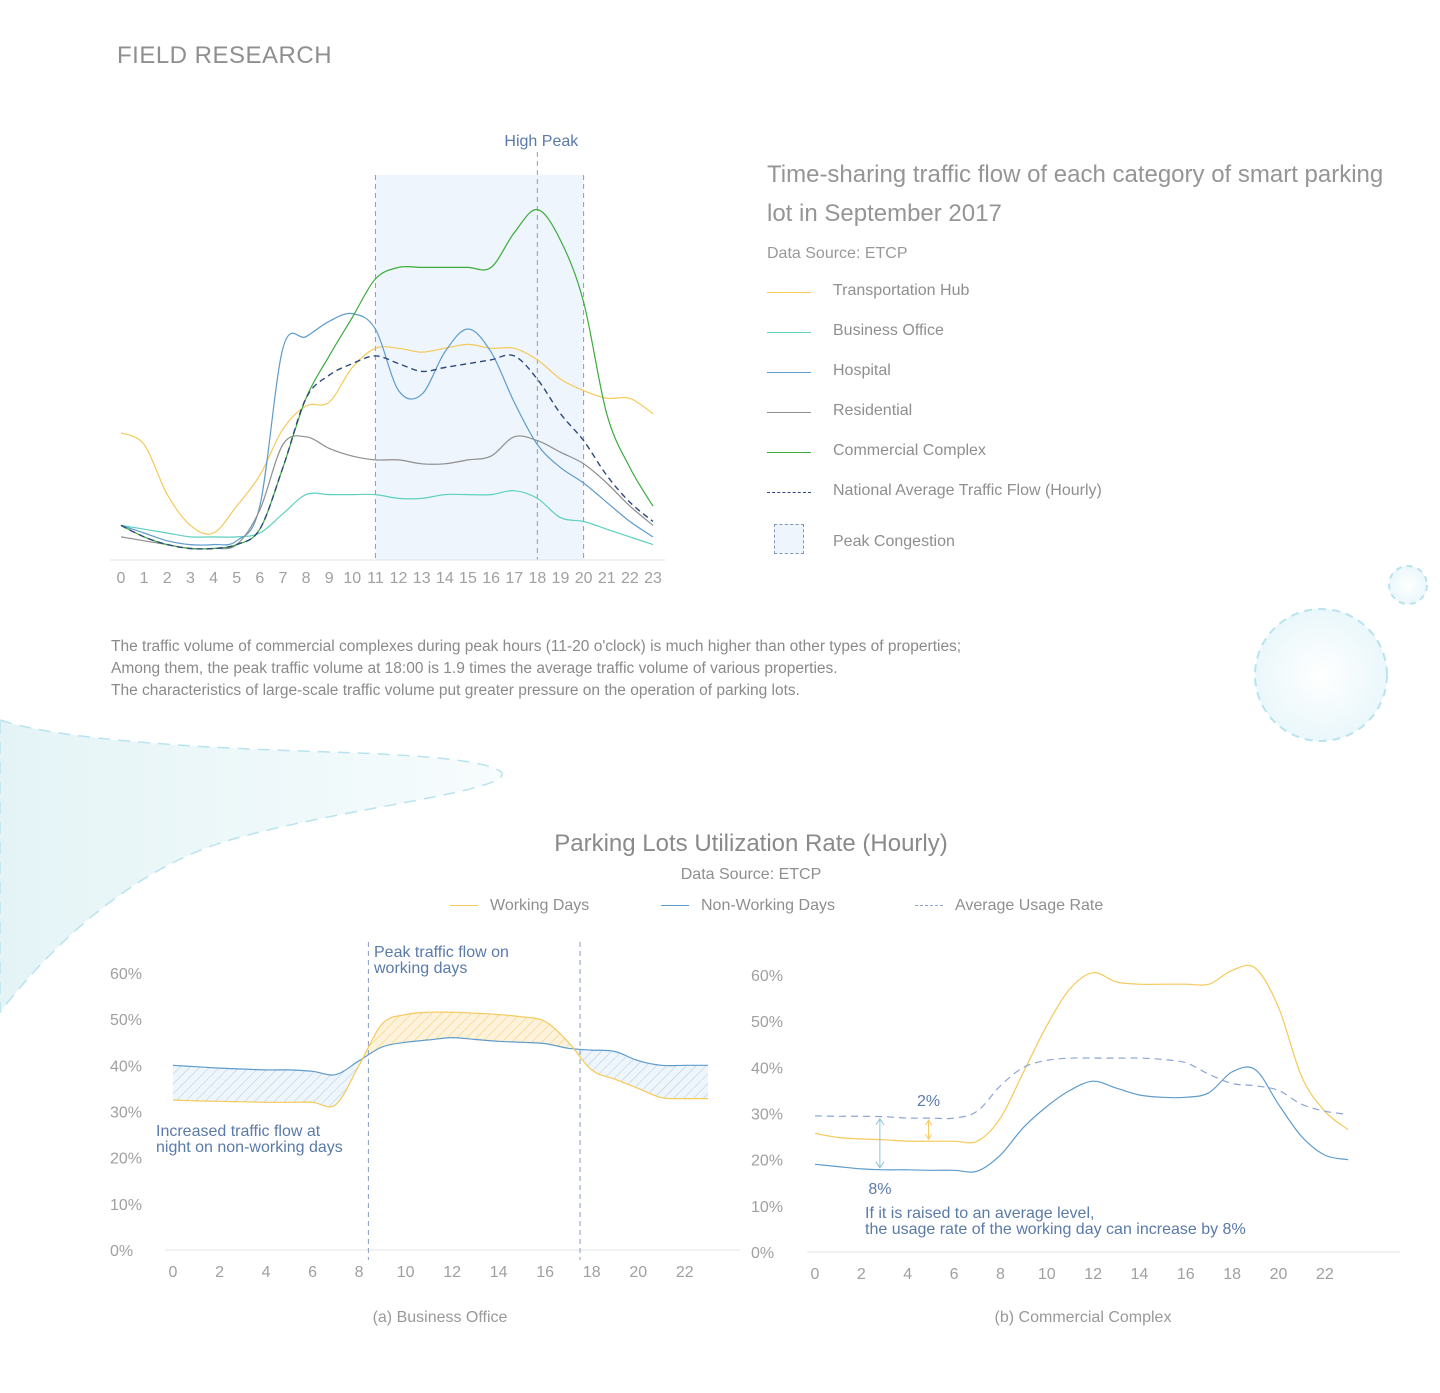 The height and width of the screenshot is (1393, 1440). I want to click on night-annotation-line1: Increased traffic flow at, so click(238, 1131).